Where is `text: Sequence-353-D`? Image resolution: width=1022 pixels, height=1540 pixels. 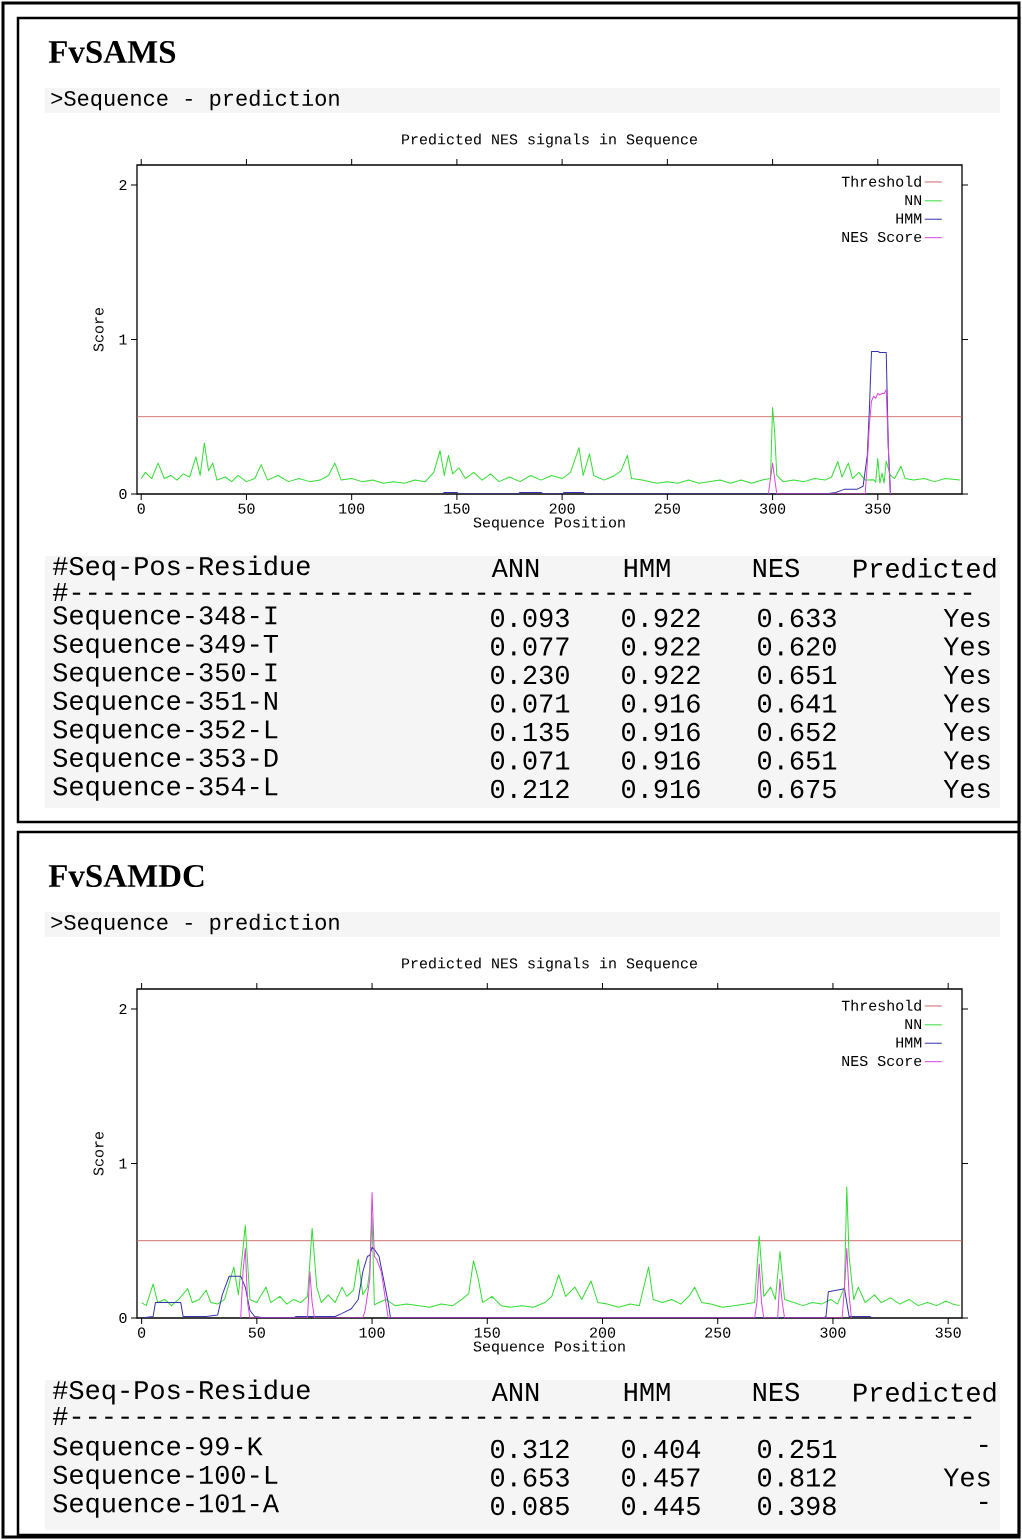
text: Sequence-353-D is located at coordinates (165, 760).